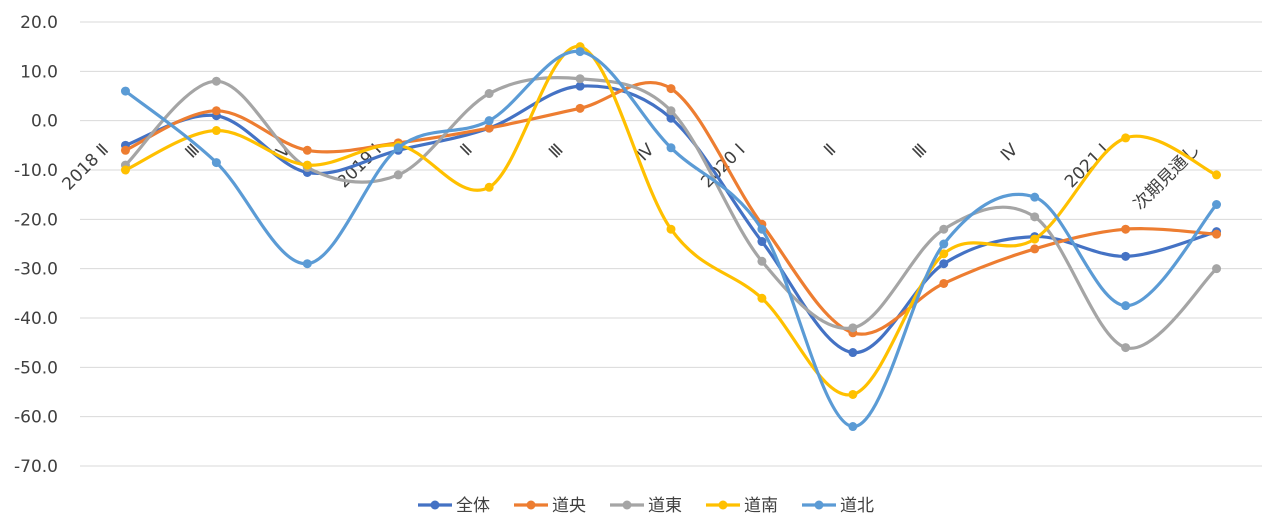  What do you see at coordinates (550, 505) in the screenshot?
I see `legend-item: 道央` at bounding box center [550, 505].